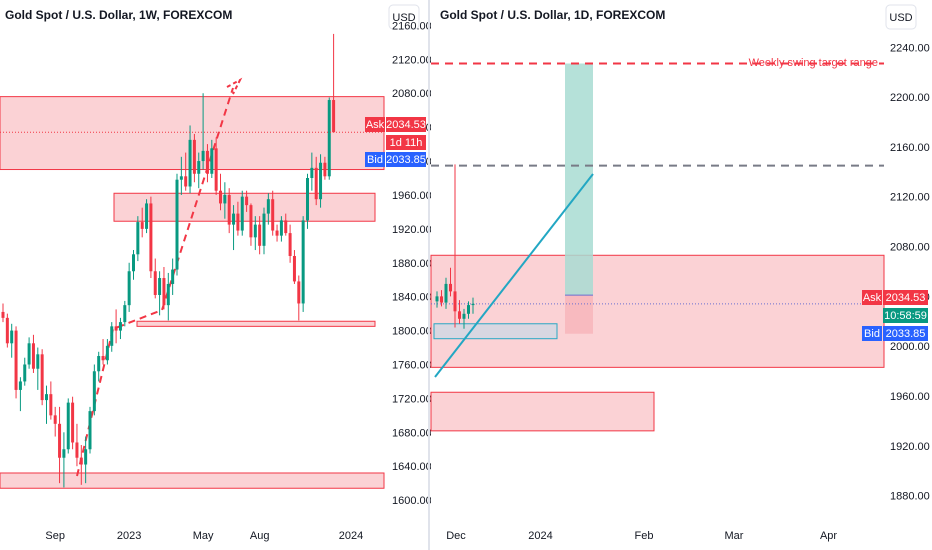 This screenshot has width=932, height=550. What do you see at coordinates (406, 142) in the screenshot?
I see `weekly-countdown-tag: 1d 11h` at bounding box center [406, 142].